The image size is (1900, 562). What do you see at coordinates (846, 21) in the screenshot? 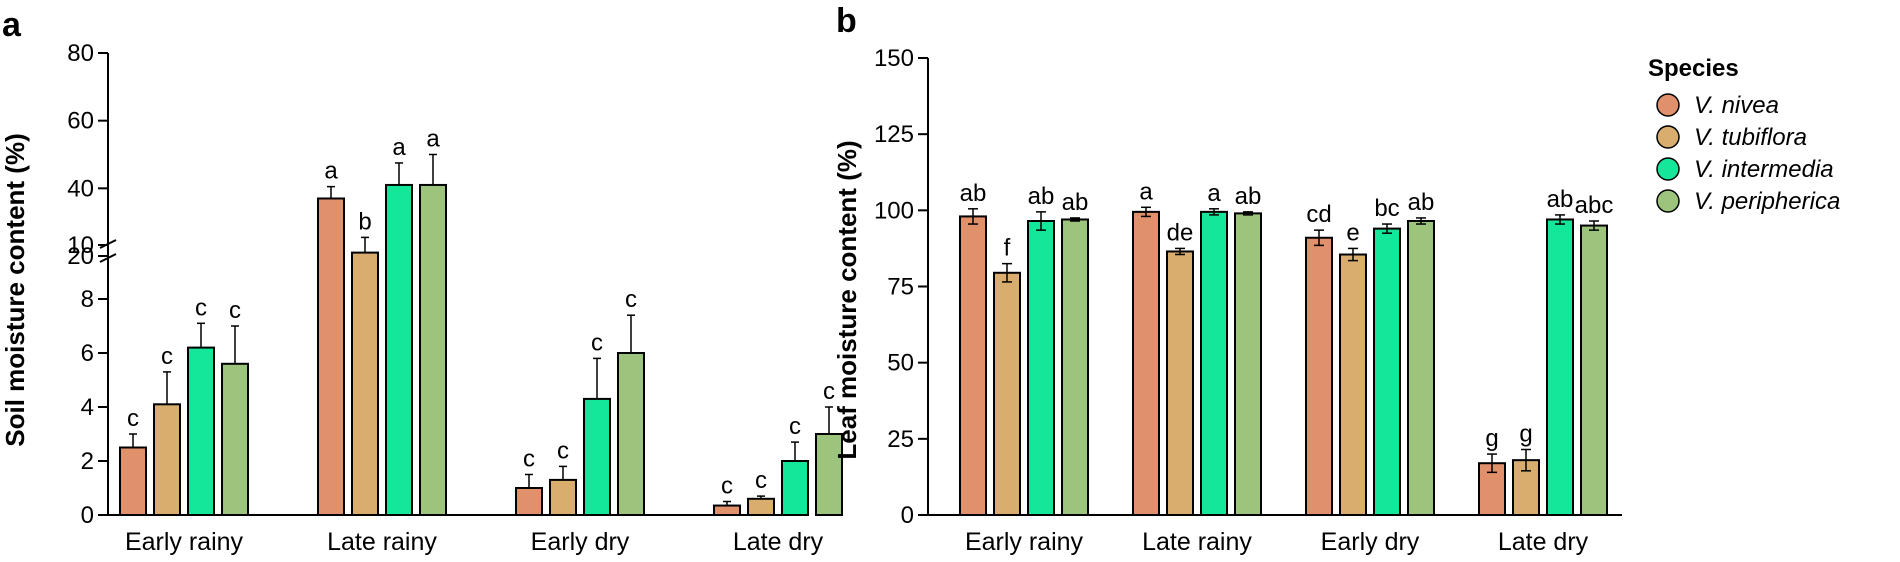
I see `panel-label-b: b` at bounding box center [846, 21].